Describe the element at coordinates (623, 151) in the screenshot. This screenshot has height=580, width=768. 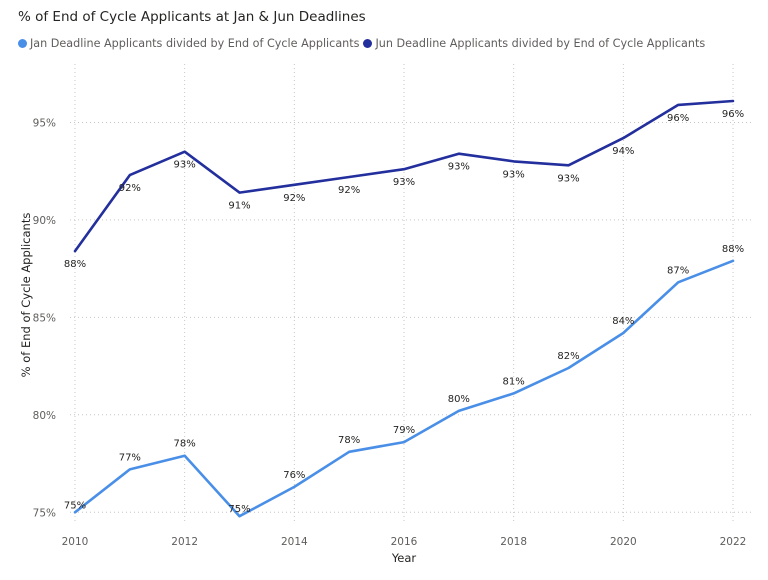
I see `data-label-jun-2020: 94%` at that location.